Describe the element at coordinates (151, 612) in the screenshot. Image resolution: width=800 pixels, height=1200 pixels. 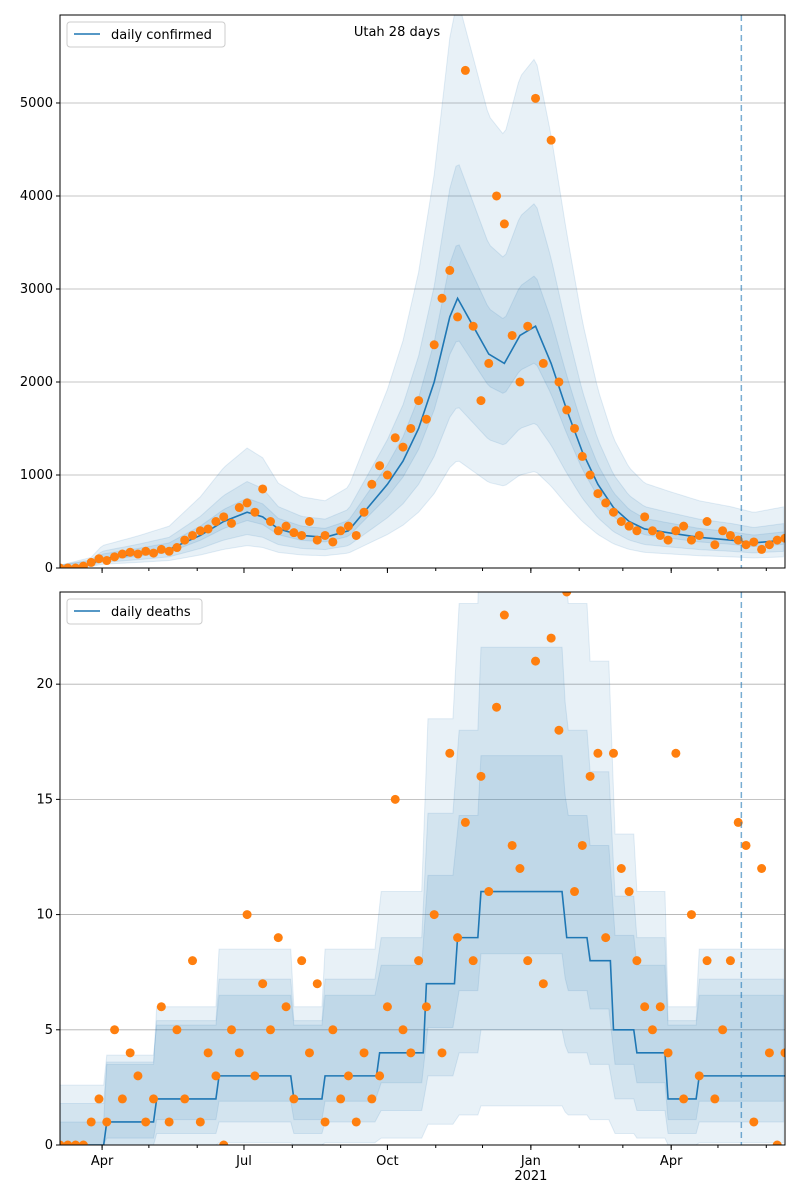
I see `legend-label: daily deaths` at that location.